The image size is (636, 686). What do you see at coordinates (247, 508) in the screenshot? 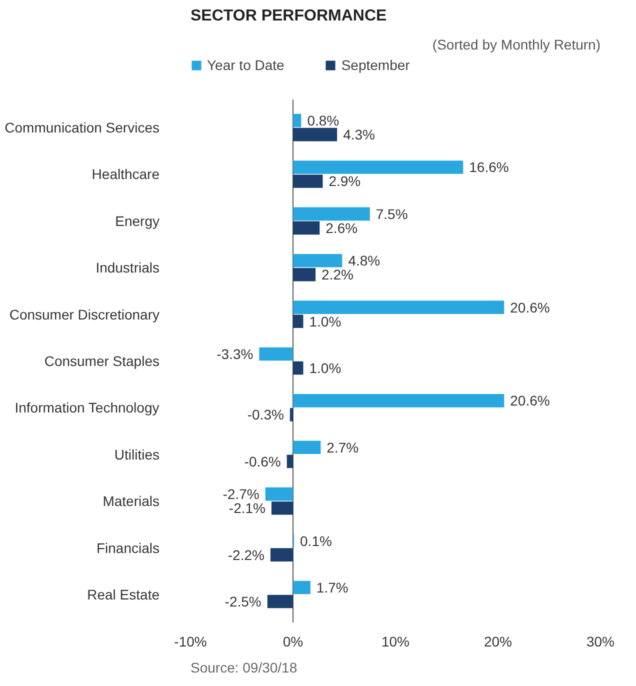
I see `data-label: -2.1%` at bounding box center [247, 508].